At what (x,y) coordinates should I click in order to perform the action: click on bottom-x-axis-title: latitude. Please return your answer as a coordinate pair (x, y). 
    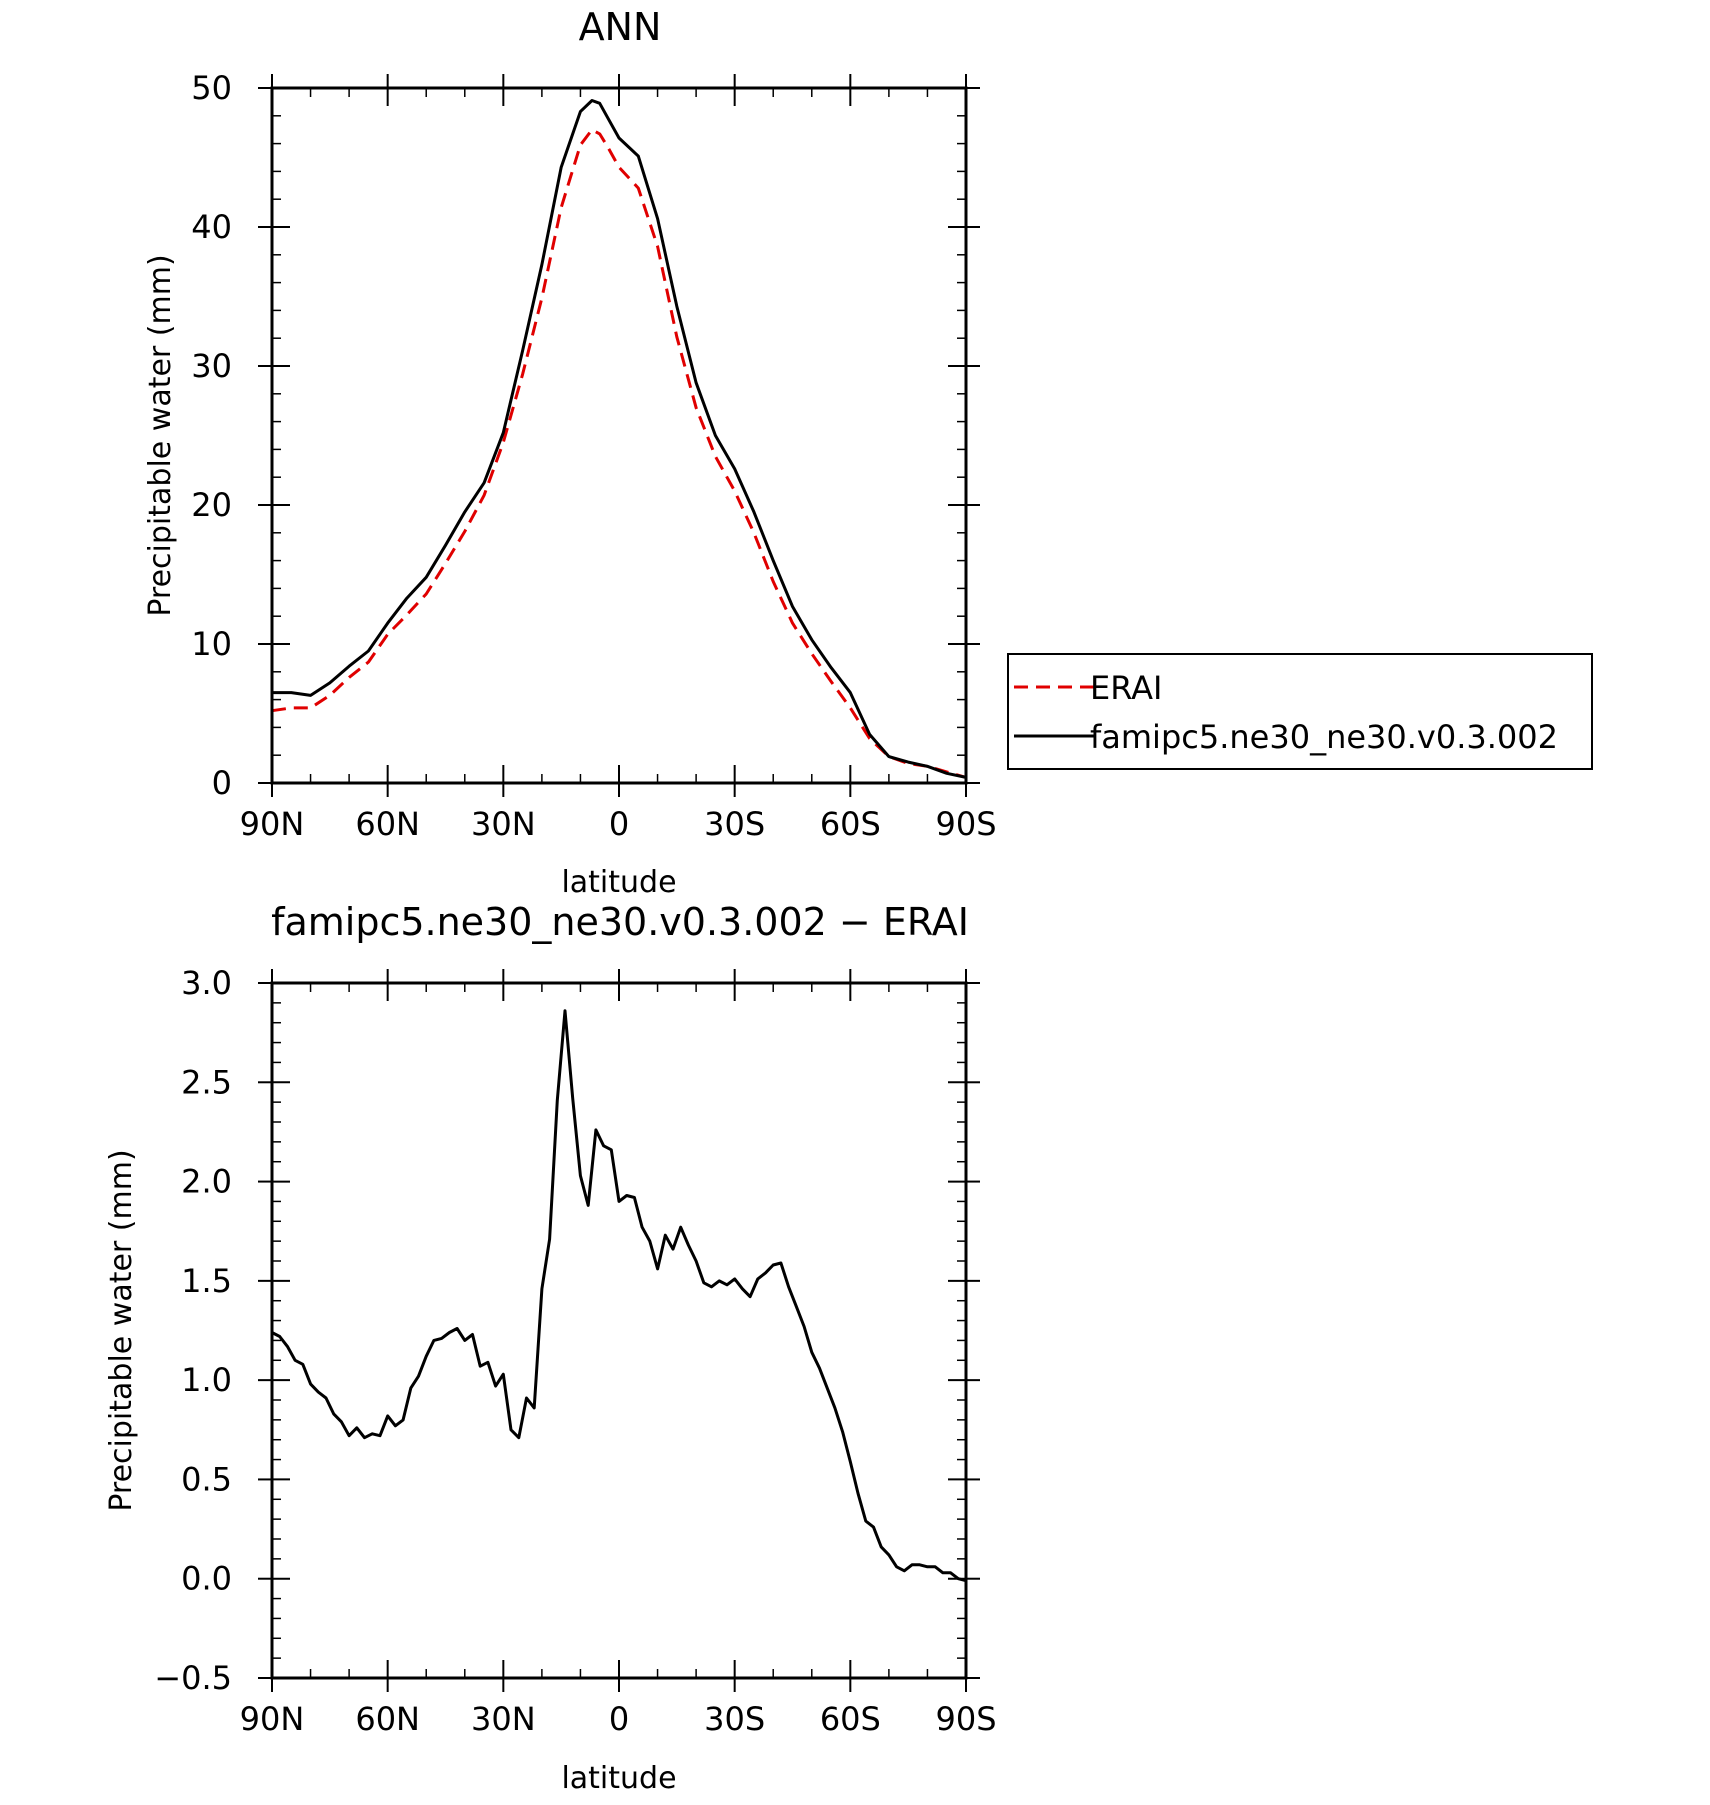
    Looking at the image, I should click on (618, 1778).